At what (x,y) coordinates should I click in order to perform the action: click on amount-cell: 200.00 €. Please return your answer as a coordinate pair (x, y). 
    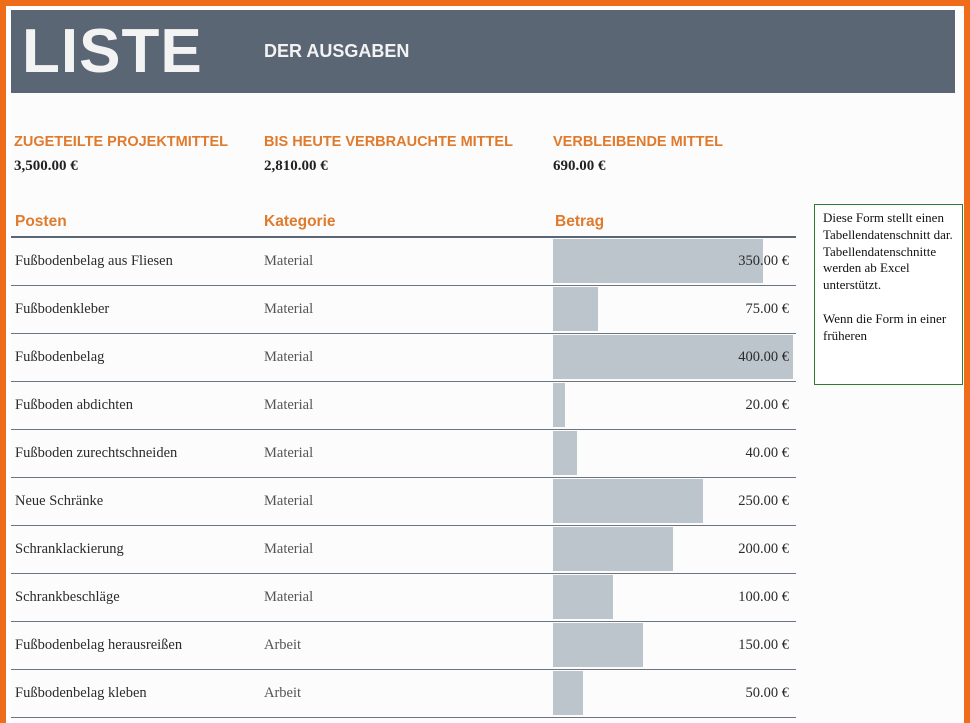
    Looking at the image, I should click on (673, 549).